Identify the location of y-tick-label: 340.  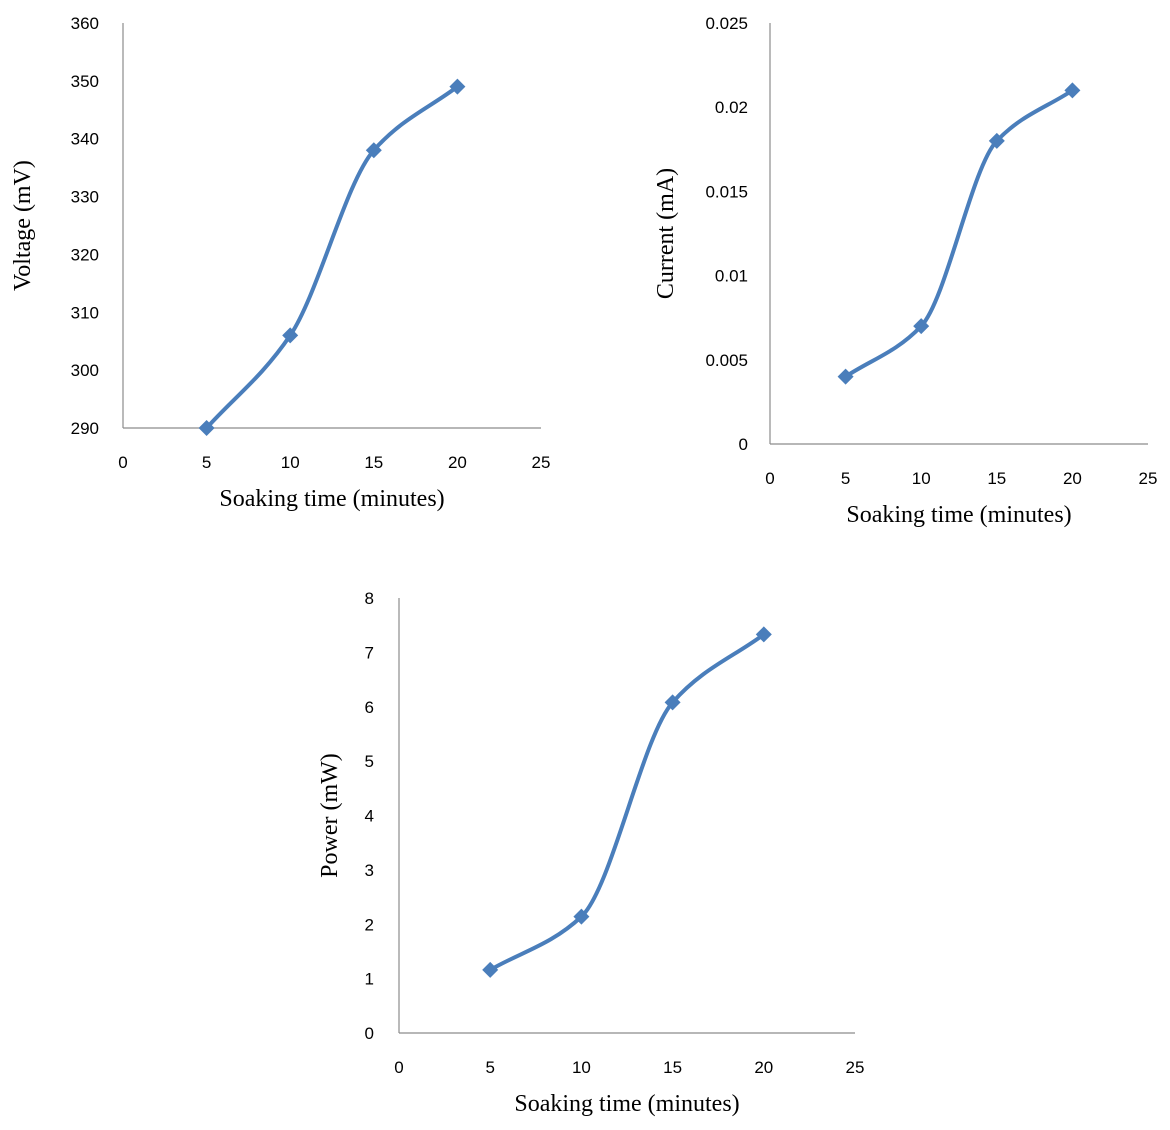
(85, 139).